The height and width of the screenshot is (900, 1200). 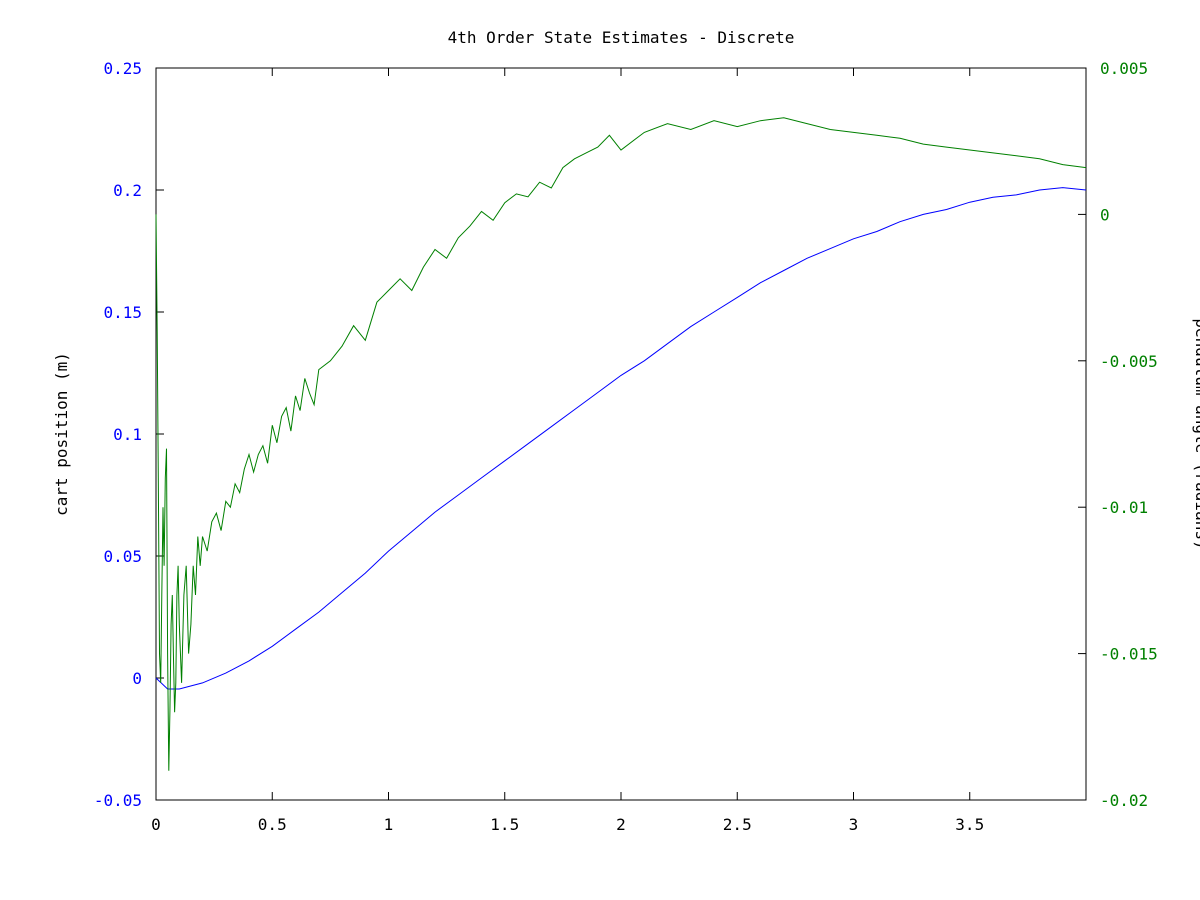 What do you see at coordinates (621, 824) in the screenshot?
I see `x-tick-label: 2` at bounding box center [621, 824].